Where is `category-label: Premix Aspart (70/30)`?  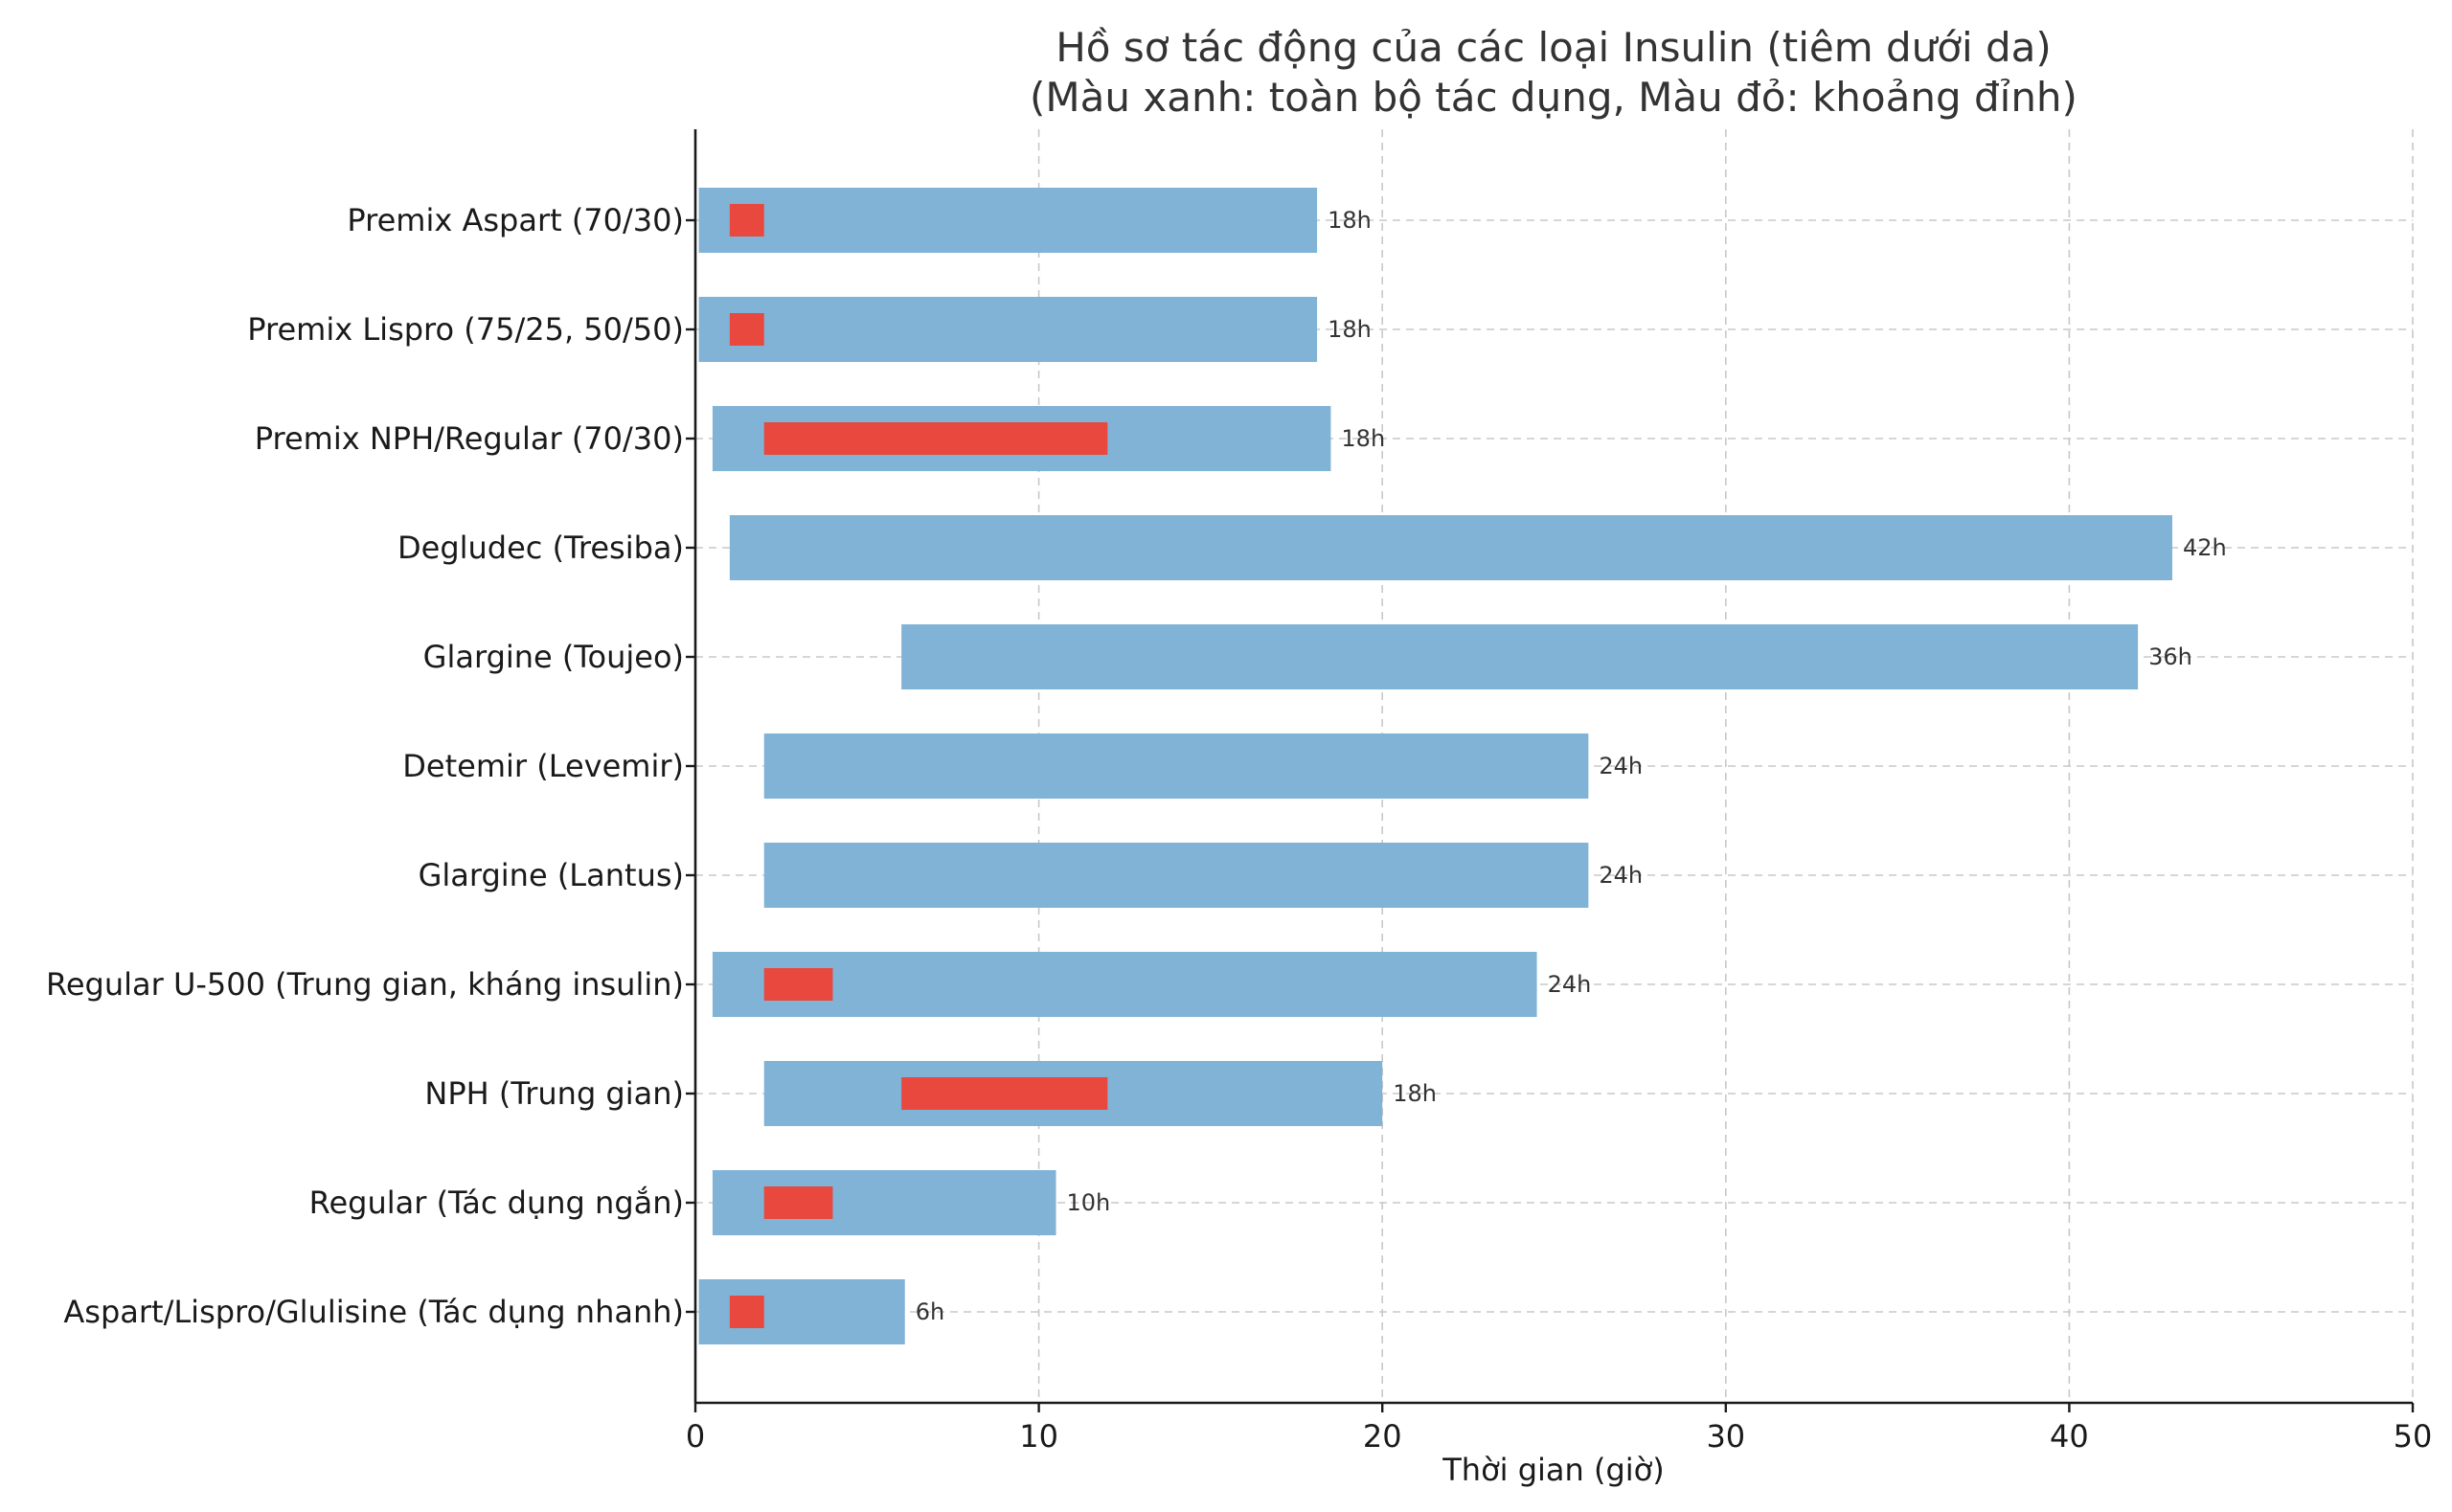 category-label: Premix Aspart (70/30) is located at coordinates (515, 220).